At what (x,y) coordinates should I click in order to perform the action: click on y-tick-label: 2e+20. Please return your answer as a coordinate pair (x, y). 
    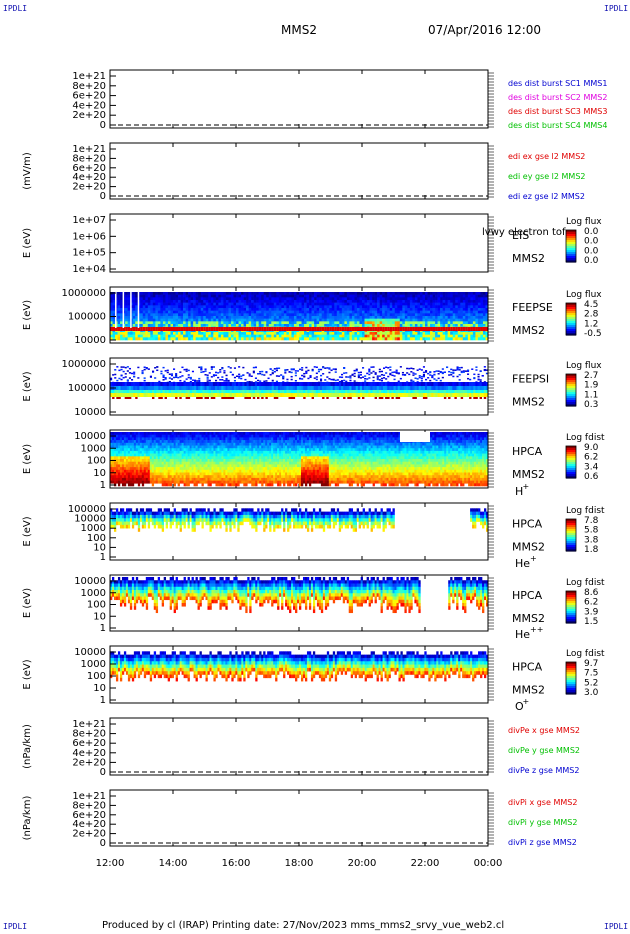
    Looking at the image, I should click on (89, 187).